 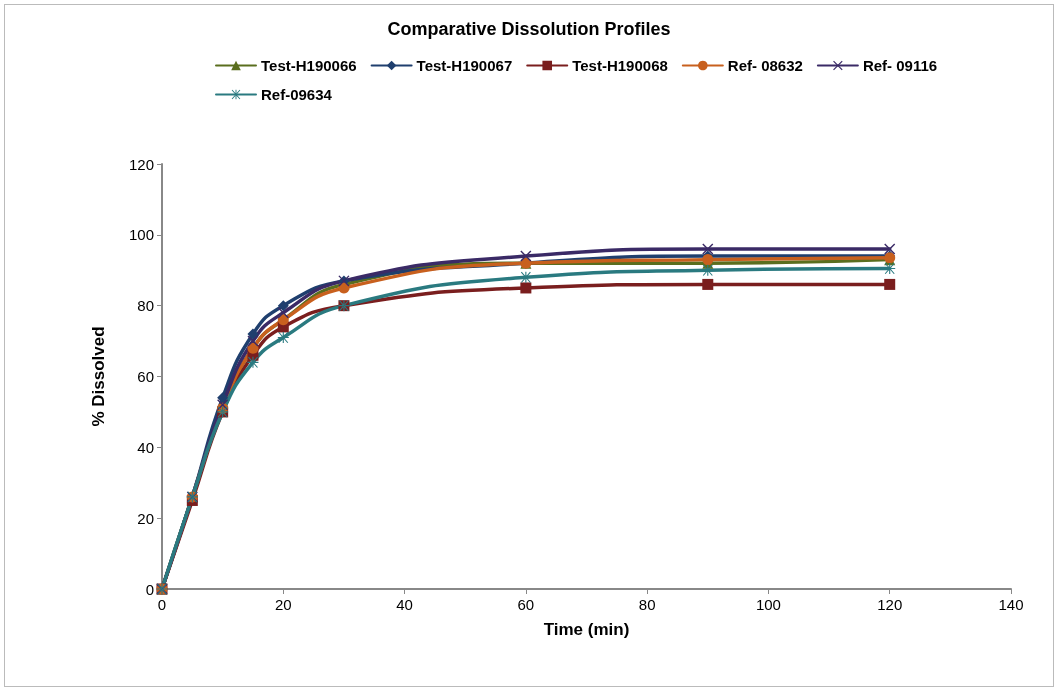 I want to click on x-tick-label: 20, so click(x=283, y=604).